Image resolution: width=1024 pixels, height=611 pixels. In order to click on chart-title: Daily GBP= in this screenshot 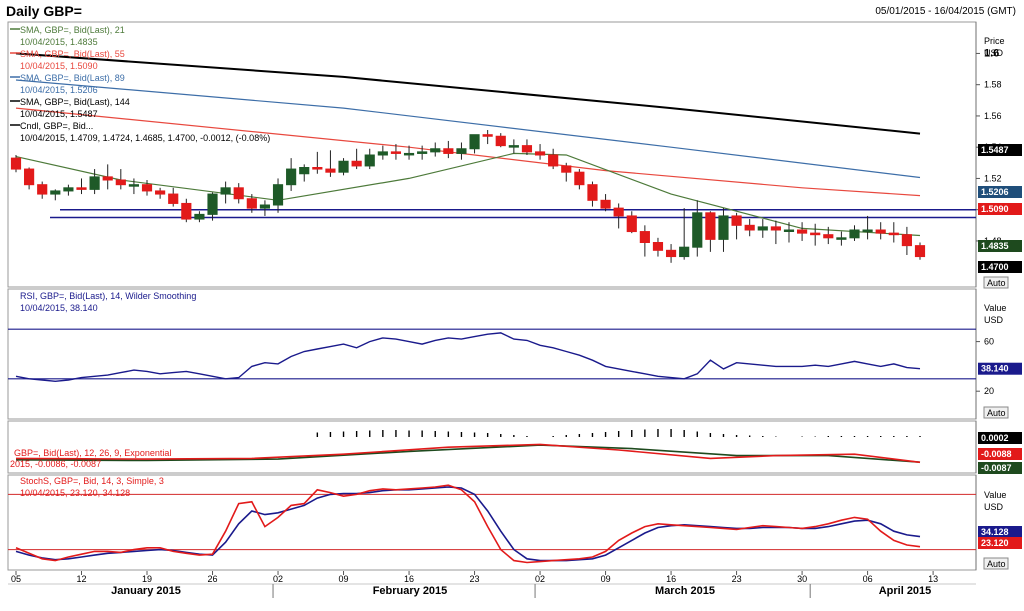, I will do `click(44, 11)`.